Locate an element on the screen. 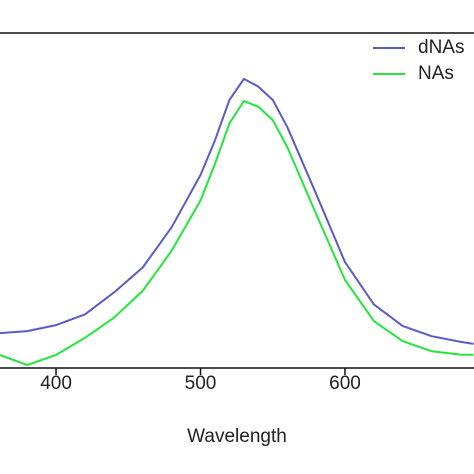  x-tick-label: 500 is located at coordinates (201, 383).